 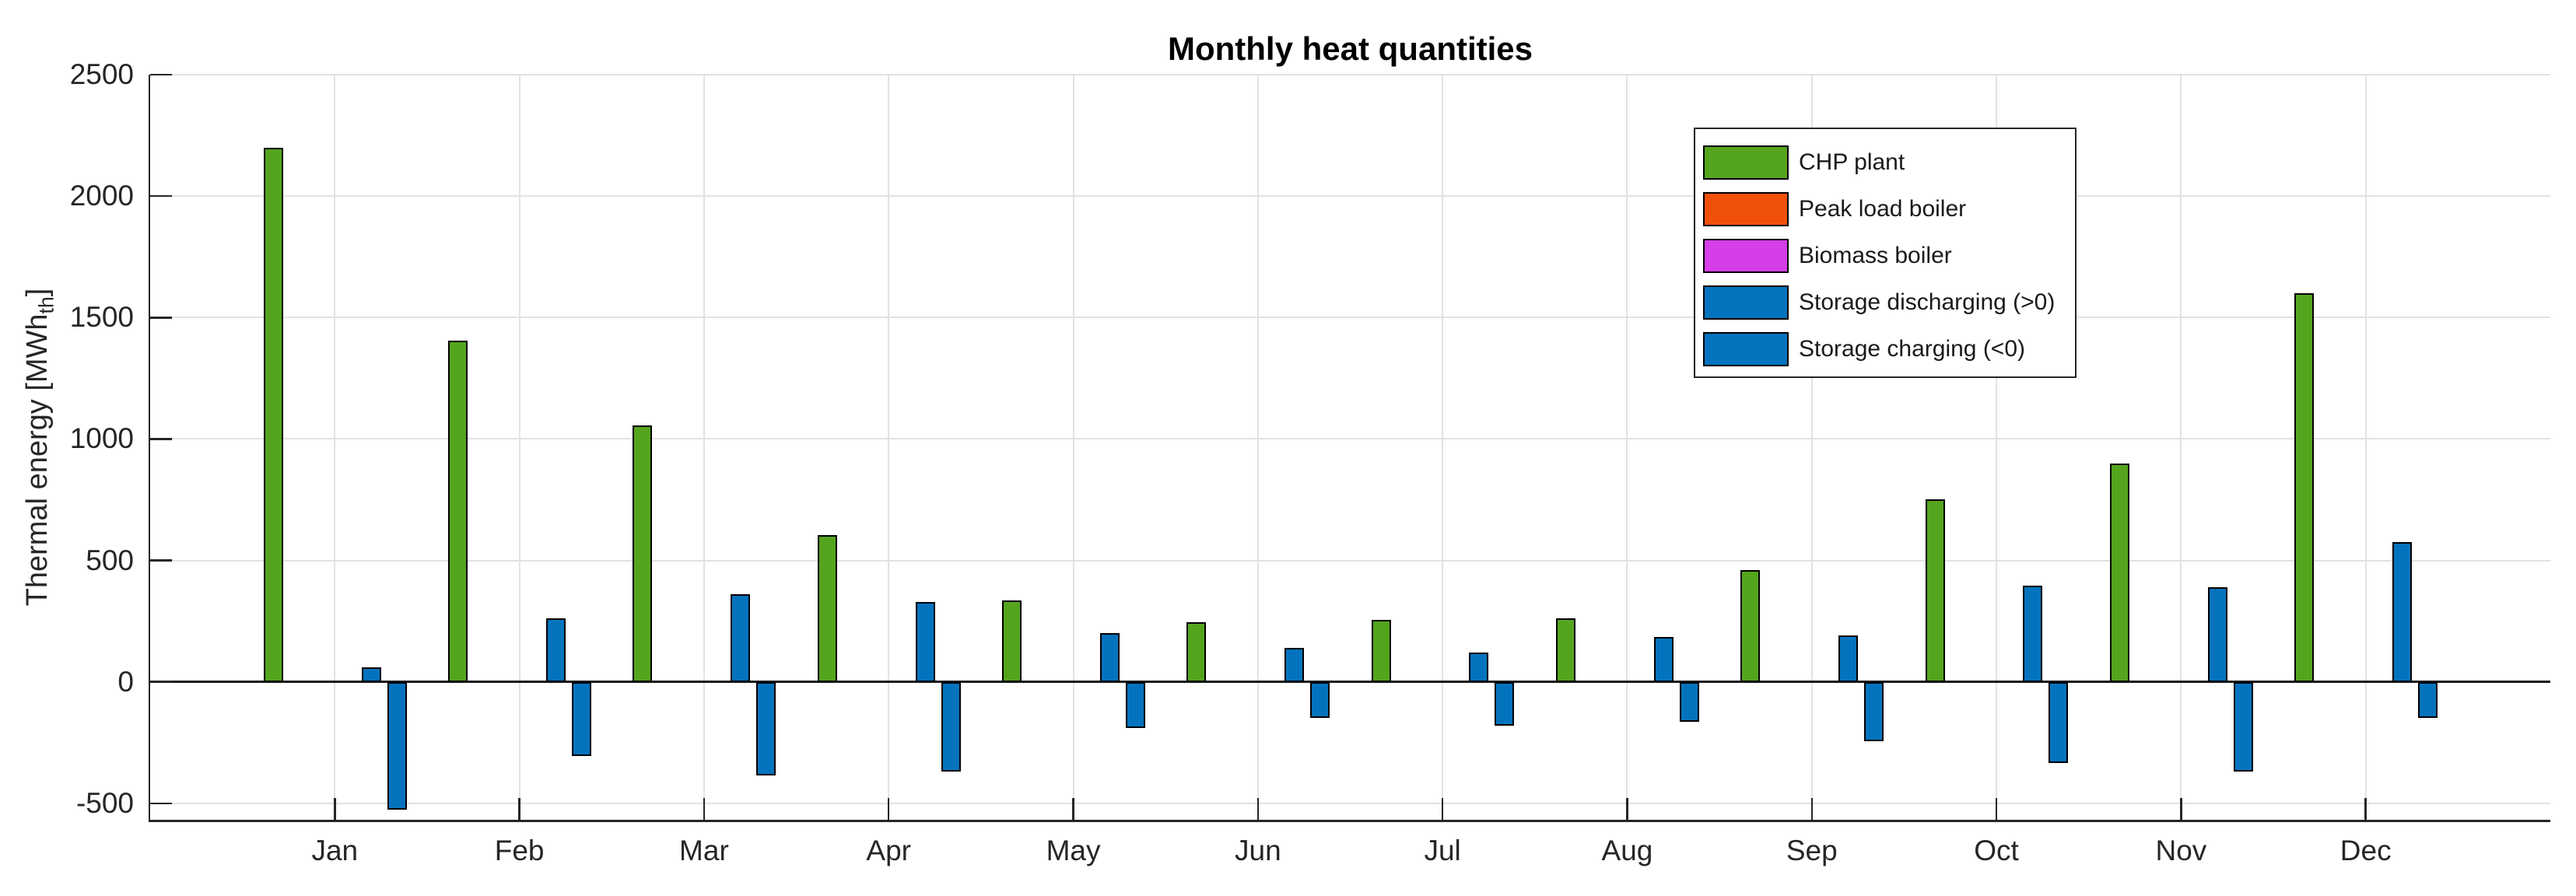 I want to click on legend-label-storage-charging-0: Storage charging (<0), so click(x=1913, y=349).